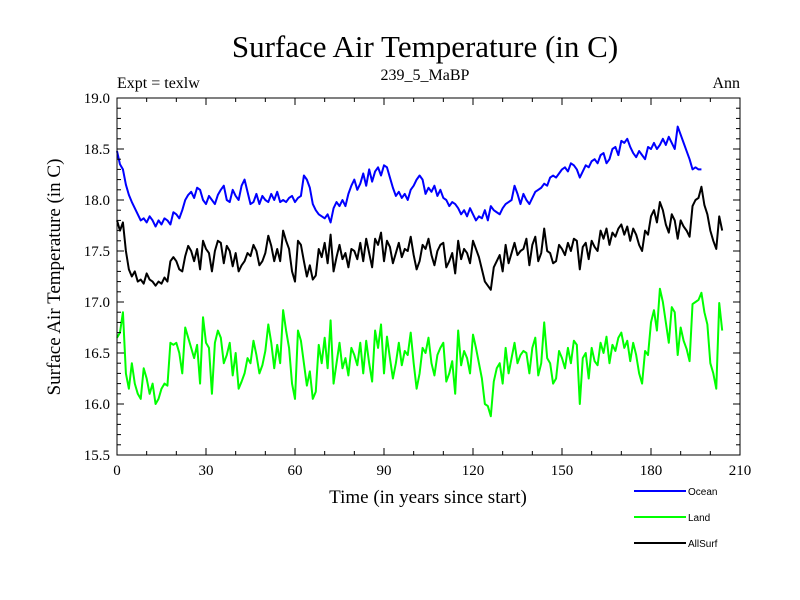  What do you see at coordinates (702, 492) in the screenshot?
I see `legend-label-ocean: Ocean` at bounding box center [702, 492].